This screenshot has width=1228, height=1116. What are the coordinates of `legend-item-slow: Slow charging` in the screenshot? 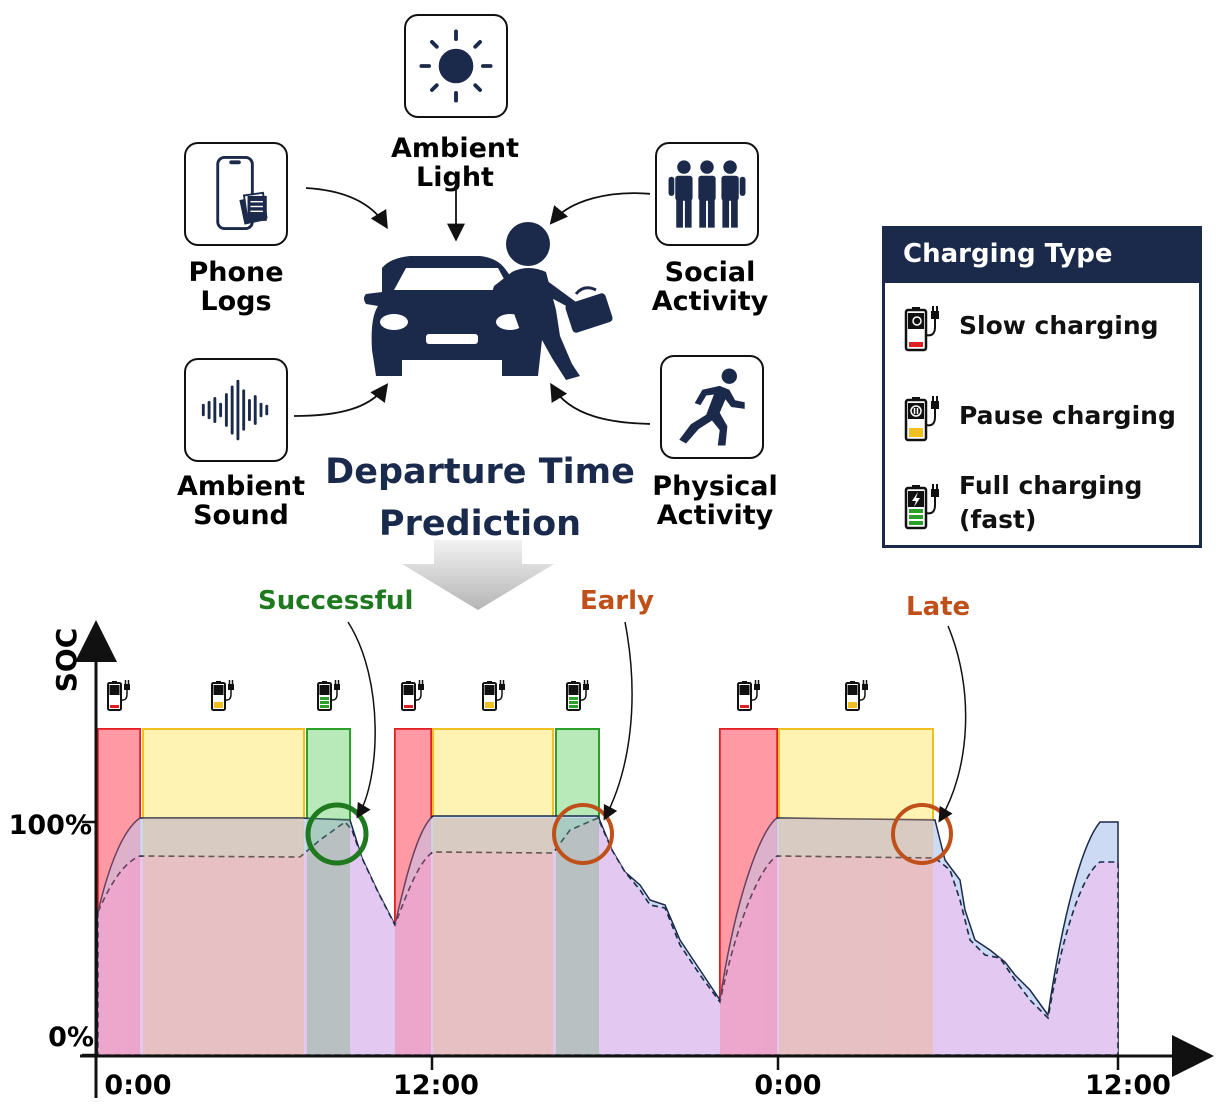 It's located at (1048, 330).